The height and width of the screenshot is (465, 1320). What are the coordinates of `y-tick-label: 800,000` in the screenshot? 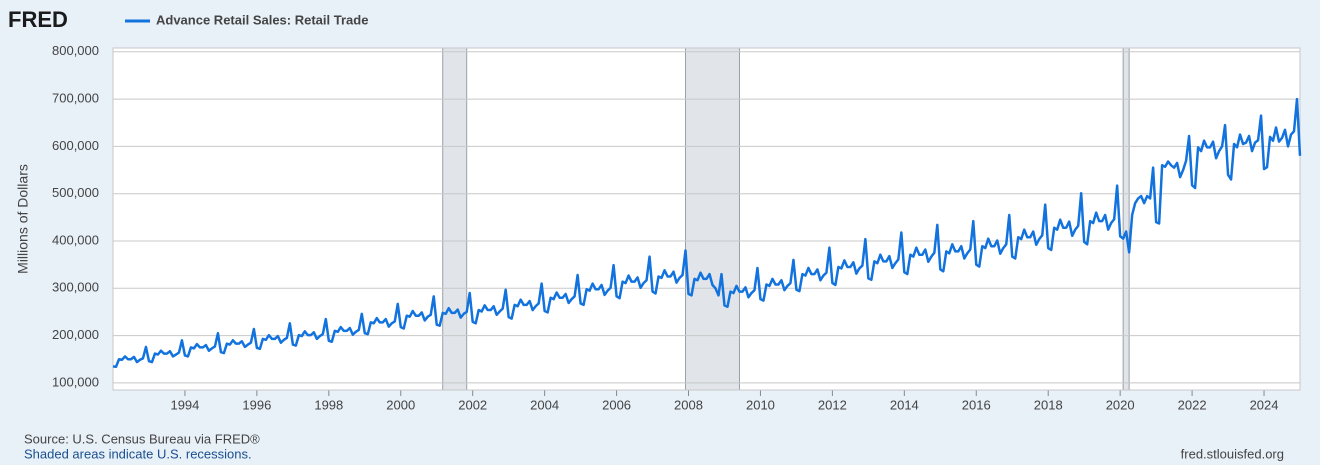 It's located at (75, 50).